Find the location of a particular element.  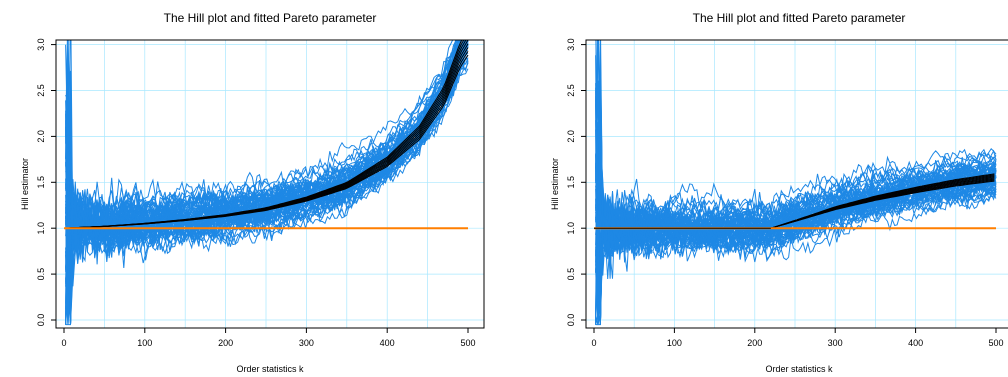

fitted-curves is located at coordinates (878, 201).